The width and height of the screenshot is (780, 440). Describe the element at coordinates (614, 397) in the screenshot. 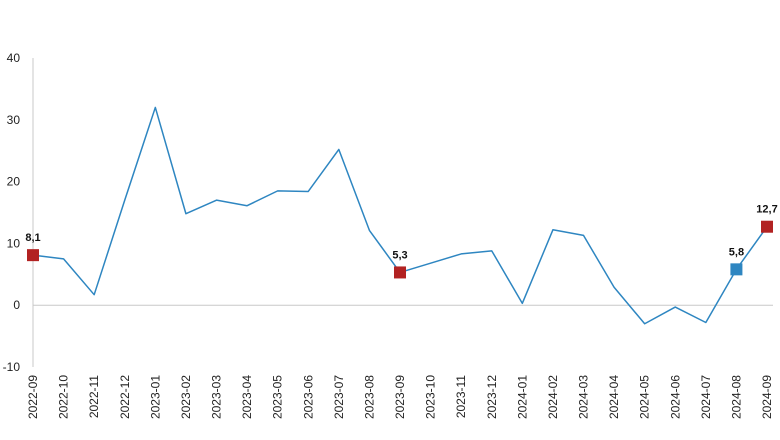

I see `x-tick-label: 2024-04` at that location.